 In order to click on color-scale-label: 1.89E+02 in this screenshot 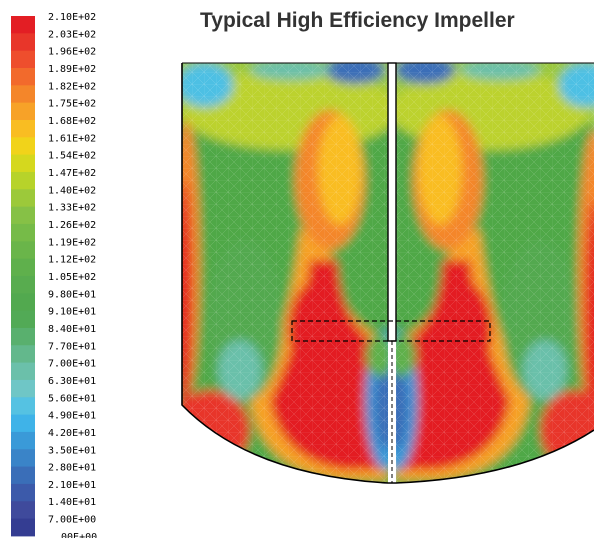, I will do `click(72, 69)`.